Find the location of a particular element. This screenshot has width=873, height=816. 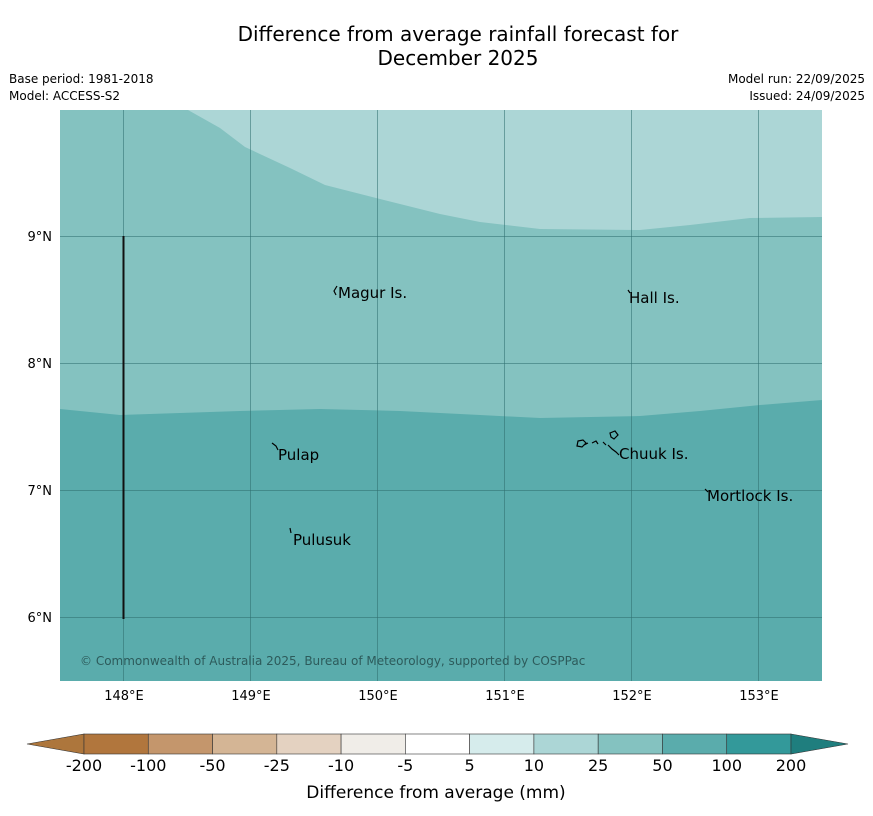

model-run: Model run: 22/09/2025 is located at coordinates (796, 79).